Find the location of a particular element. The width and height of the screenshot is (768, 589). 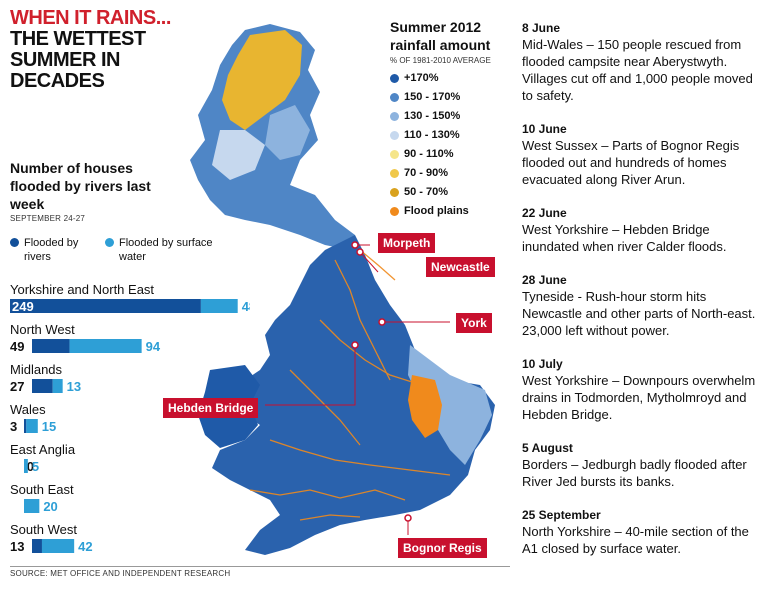

bar-value-rivers: 49 is located at coordinates (17, 346).